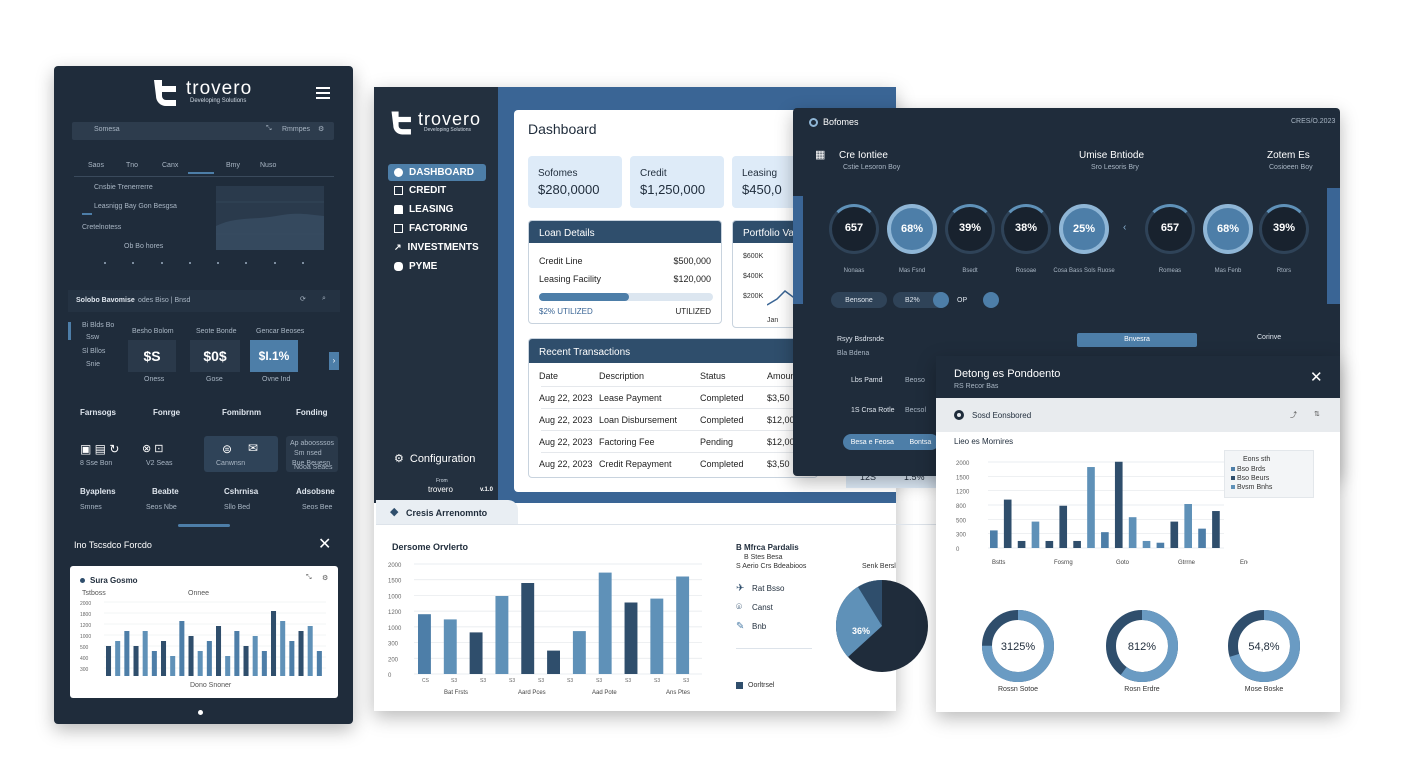 The image size is (1408, 768). I want to click on loan-details-title: Loan Details, so click(567, 233).